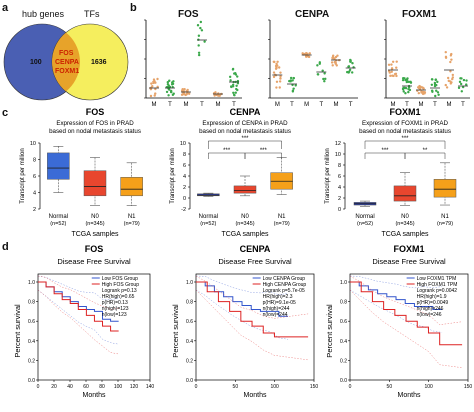 The height and width of the screenshot is (412, 474). What do you see at coordinates (114, 315) in the screenshot?
I see `surv-stat: n(low)=123` at bounding box center [114, 315].